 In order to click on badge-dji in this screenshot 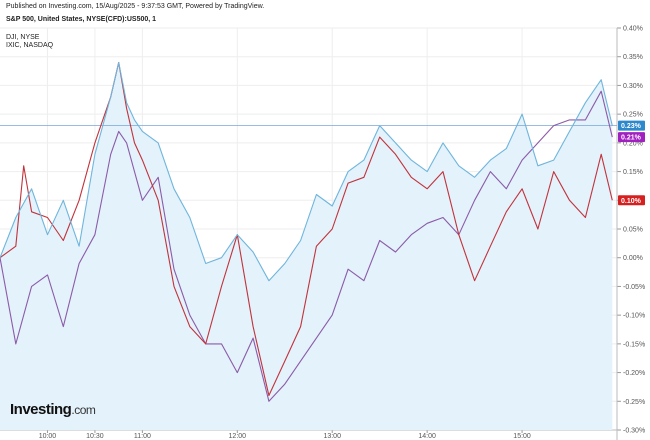, I will do `click(631, 200)`.